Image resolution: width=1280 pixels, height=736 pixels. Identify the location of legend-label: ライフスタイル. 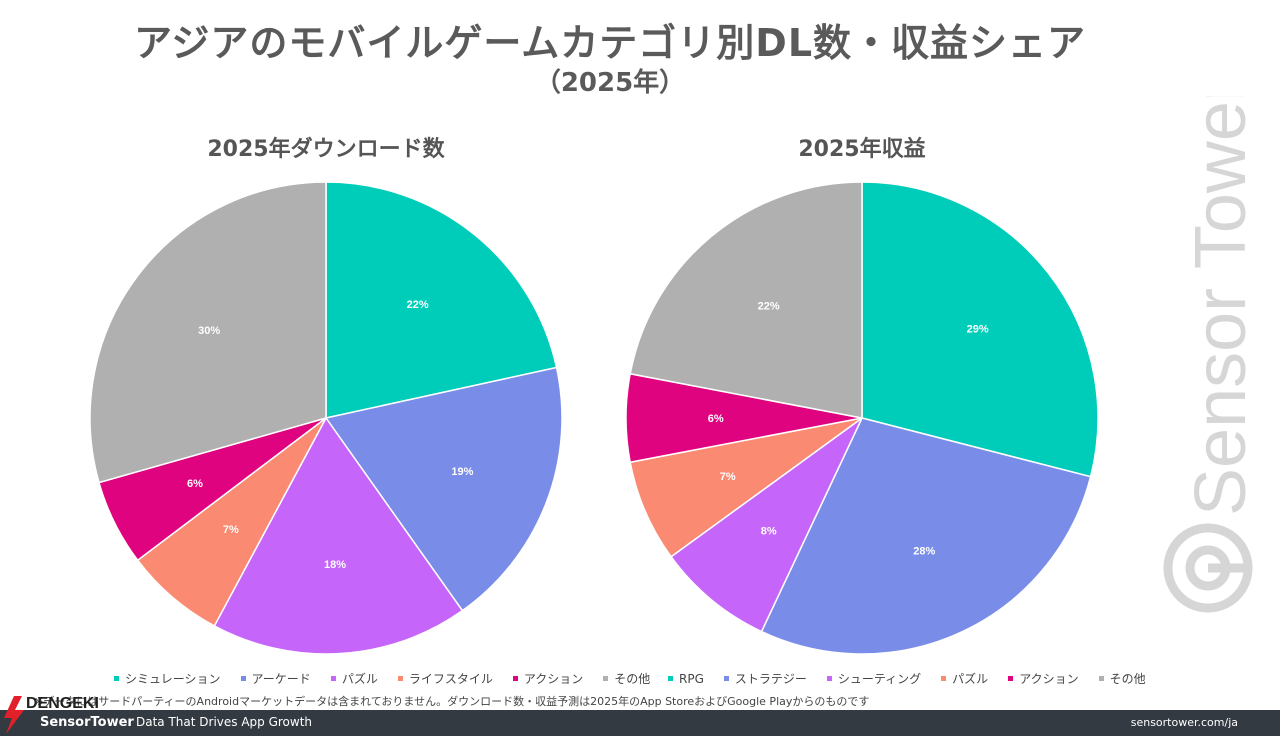
(450, 679).